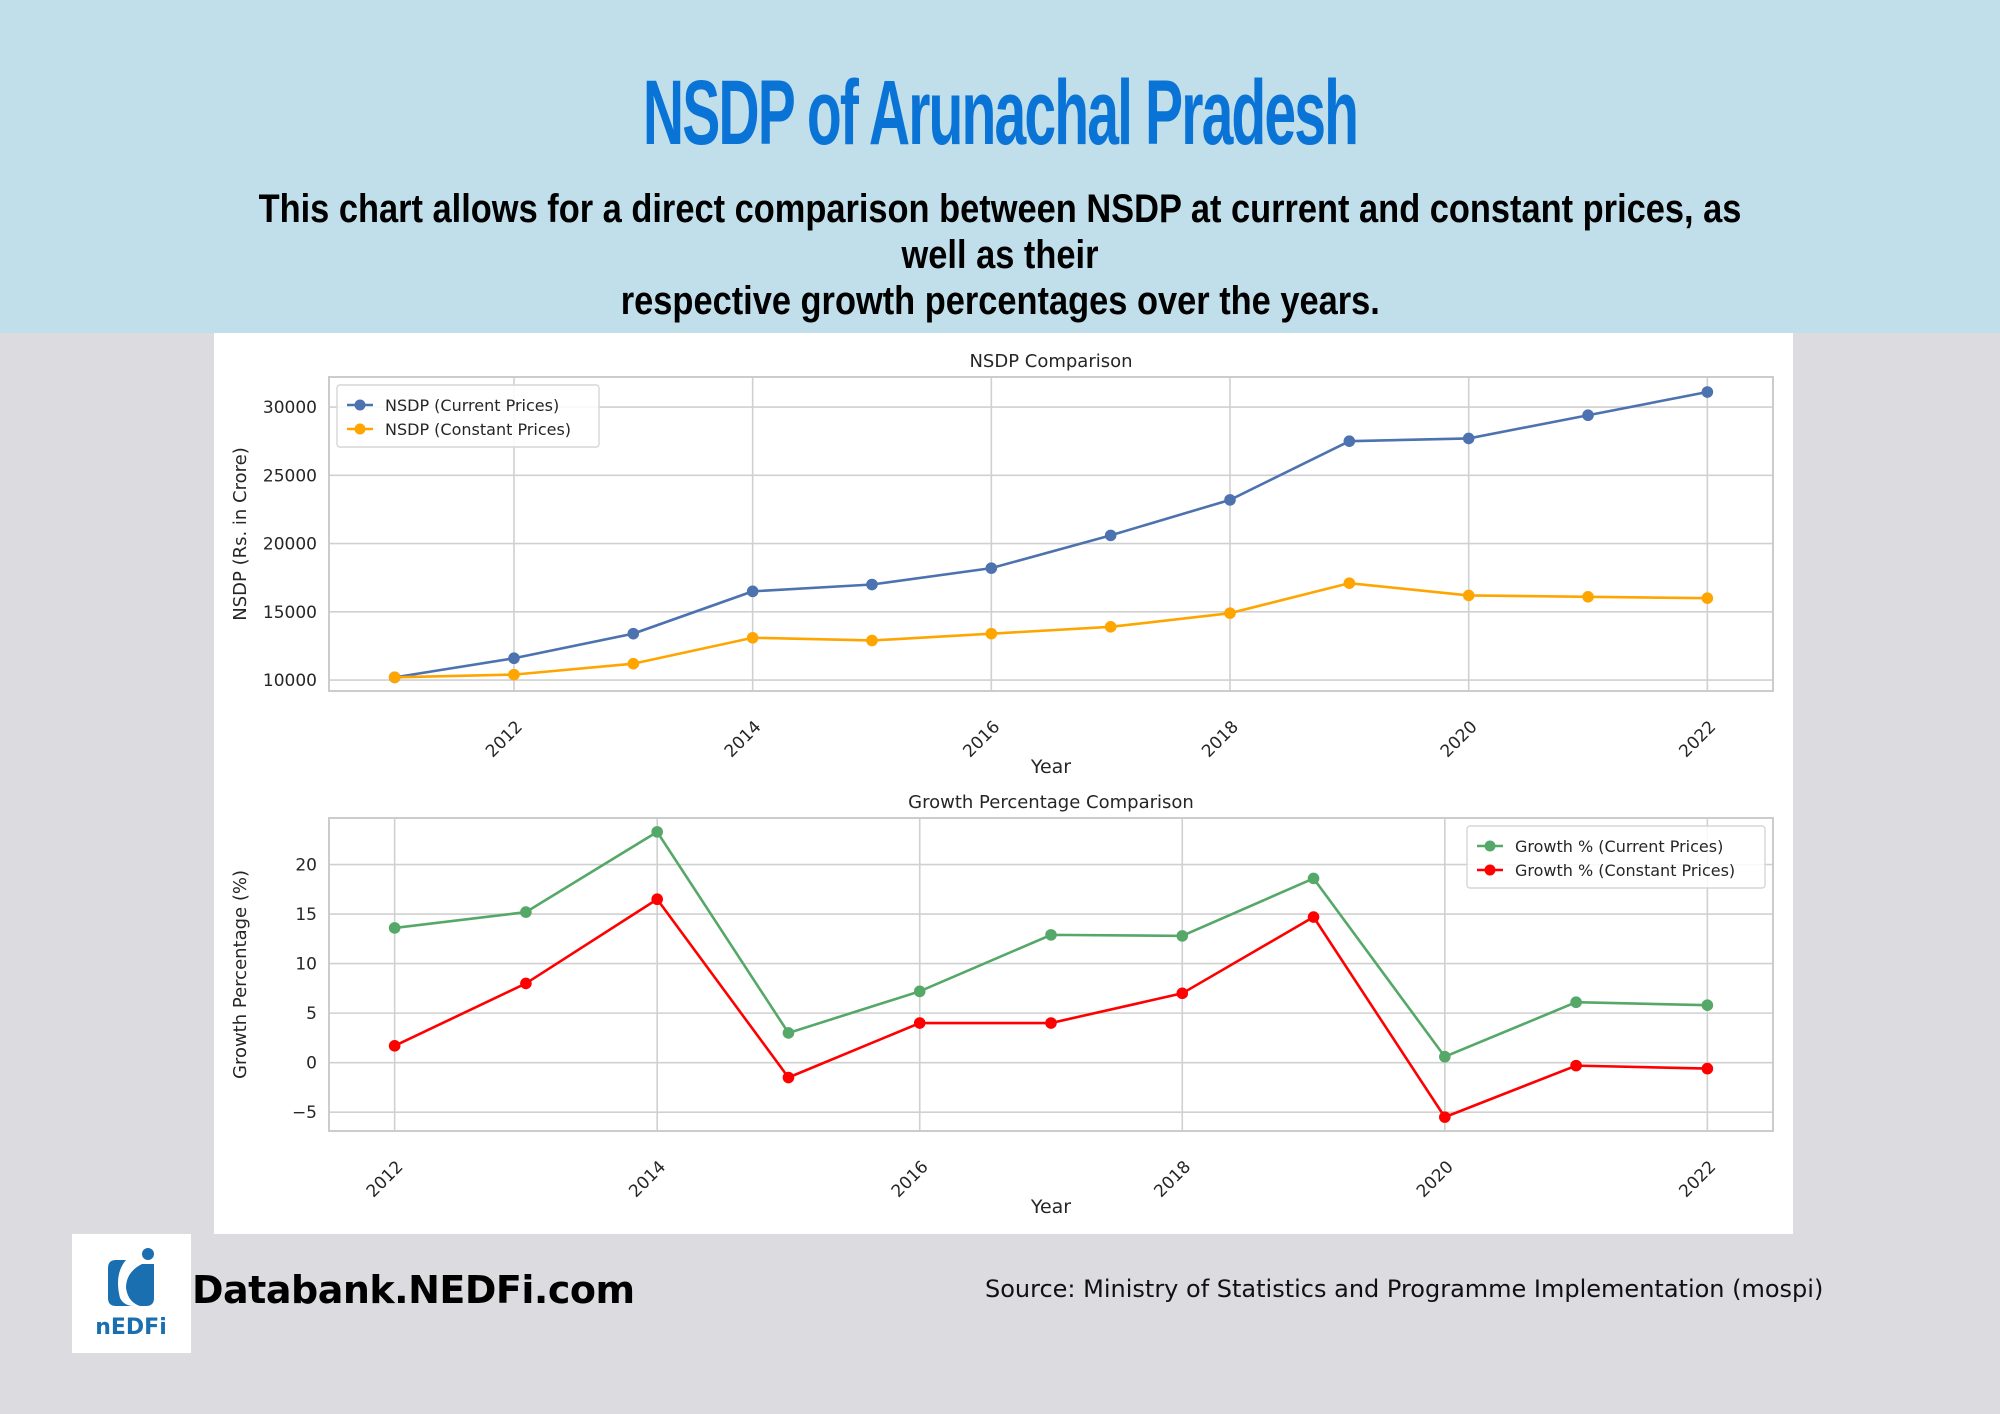 The width and height of the screenshot is (2000, 1414). I want to click on legend-label: Growth % (Constant Prices), so click(1625, 870).